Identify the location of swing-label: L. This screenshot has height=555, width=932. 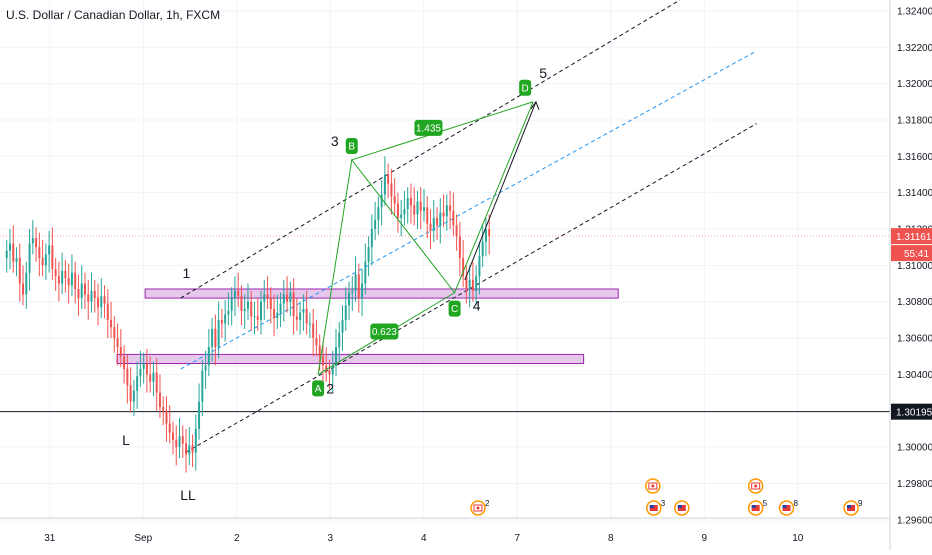
(126, 440).